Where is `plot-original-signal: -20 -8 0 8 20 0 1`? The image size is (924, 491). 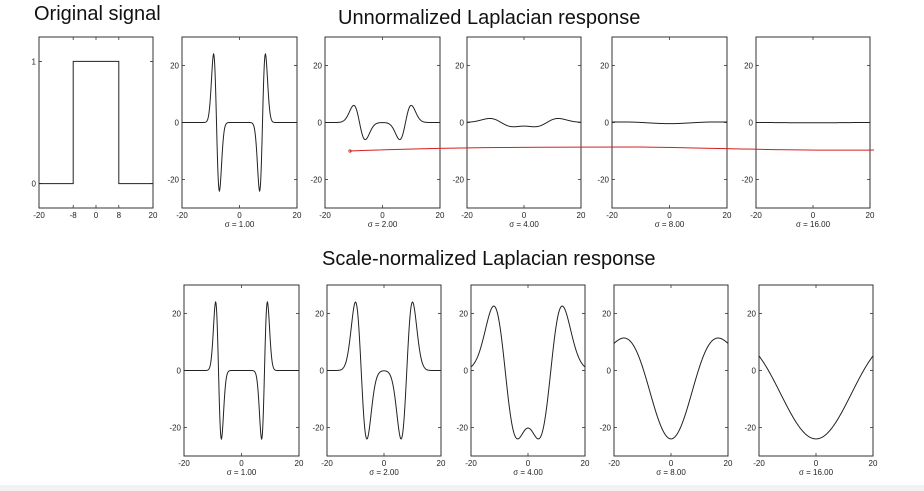
plot-original-signal: -20 -8 0 8 20 0 1 is located at coordinates (95, 128).